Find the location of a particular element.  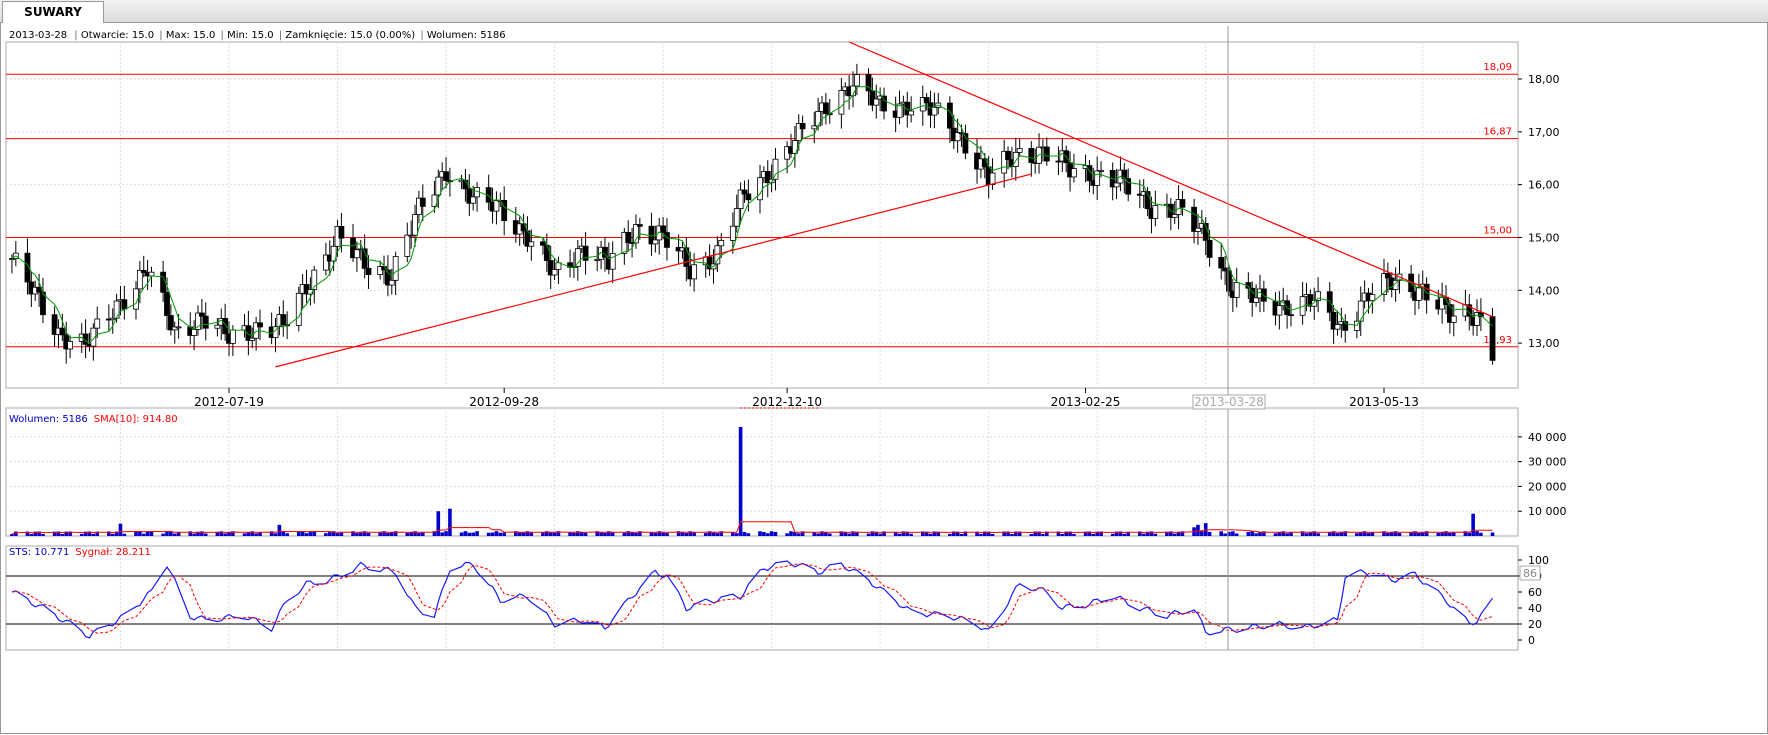

tab-bar: SUWARY is located at coordinates (884, 11).